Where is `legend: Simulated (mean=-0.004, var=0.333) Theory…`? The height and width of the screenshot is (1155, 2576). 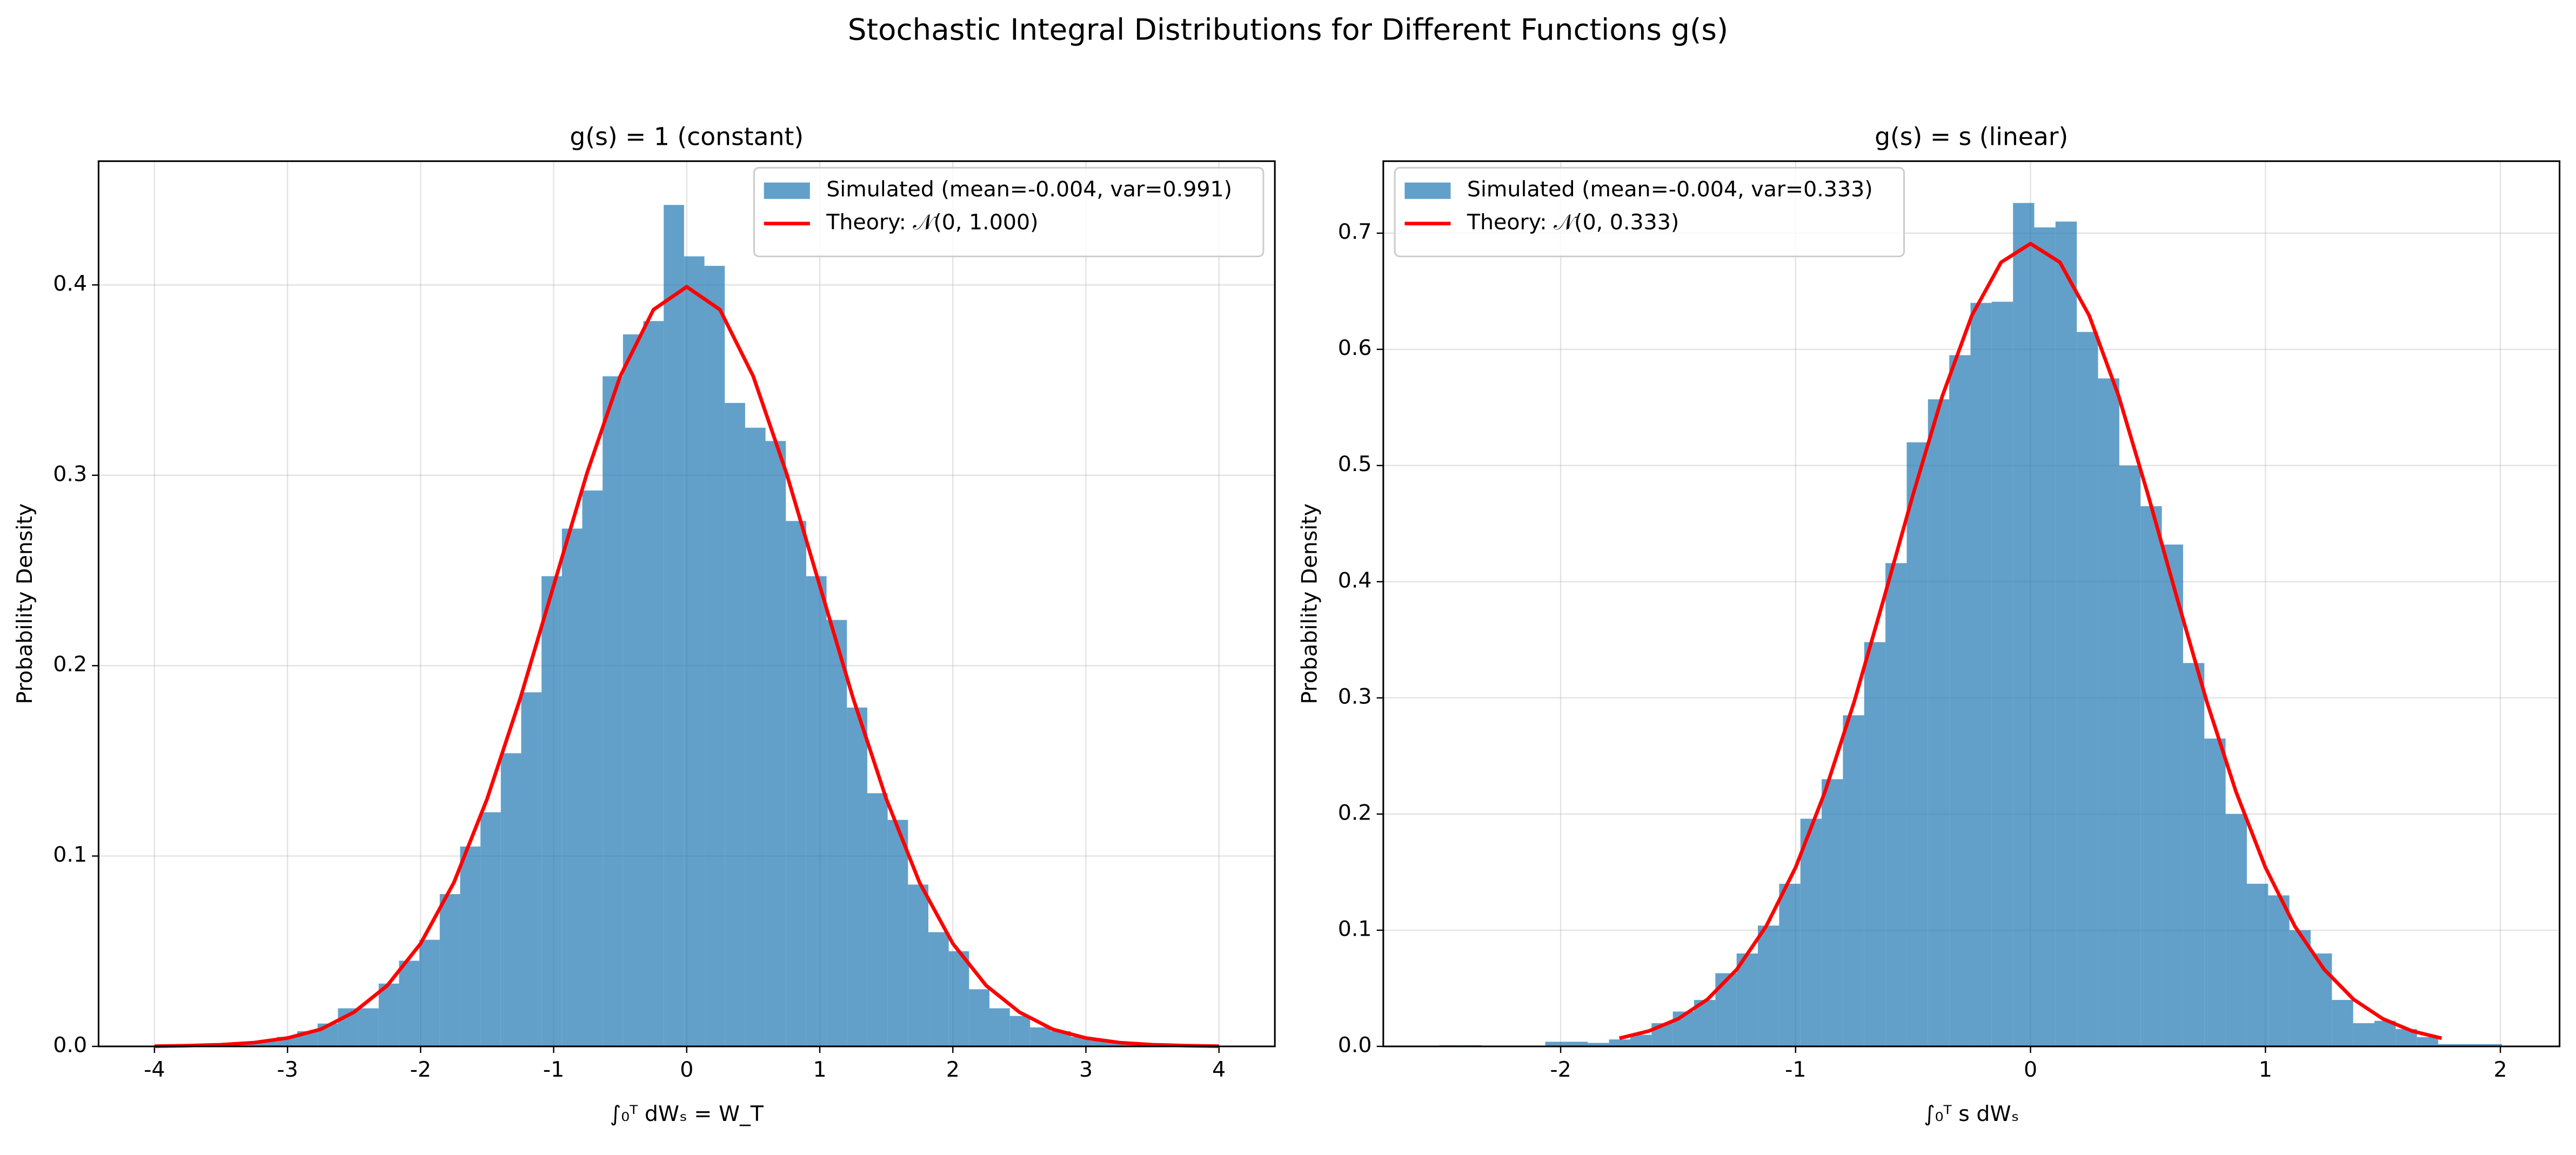
legend: Simulated (mean=-0.004, var=0.333) Theory… is located at coordinates (1649, 212).